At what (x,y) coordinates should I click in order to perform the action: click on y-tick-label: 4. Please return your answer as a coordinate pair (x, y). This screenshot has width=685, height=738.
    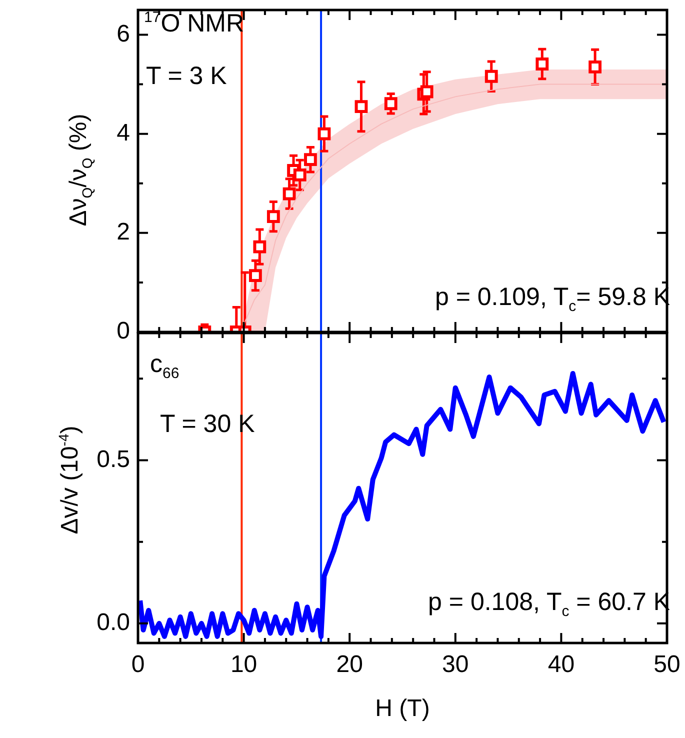
    Looking at the image, I should click on (123, 132).